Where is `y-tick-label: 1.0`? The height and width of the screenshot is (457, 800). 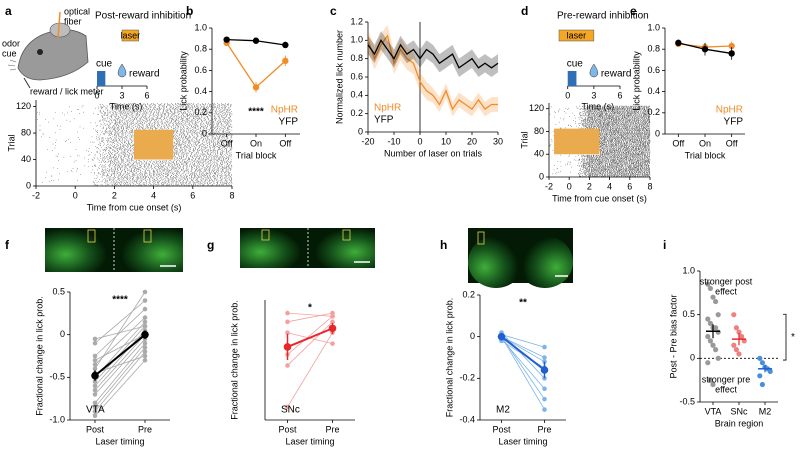 y-tick-label: 1.0 is located at coordinates (653, 27).